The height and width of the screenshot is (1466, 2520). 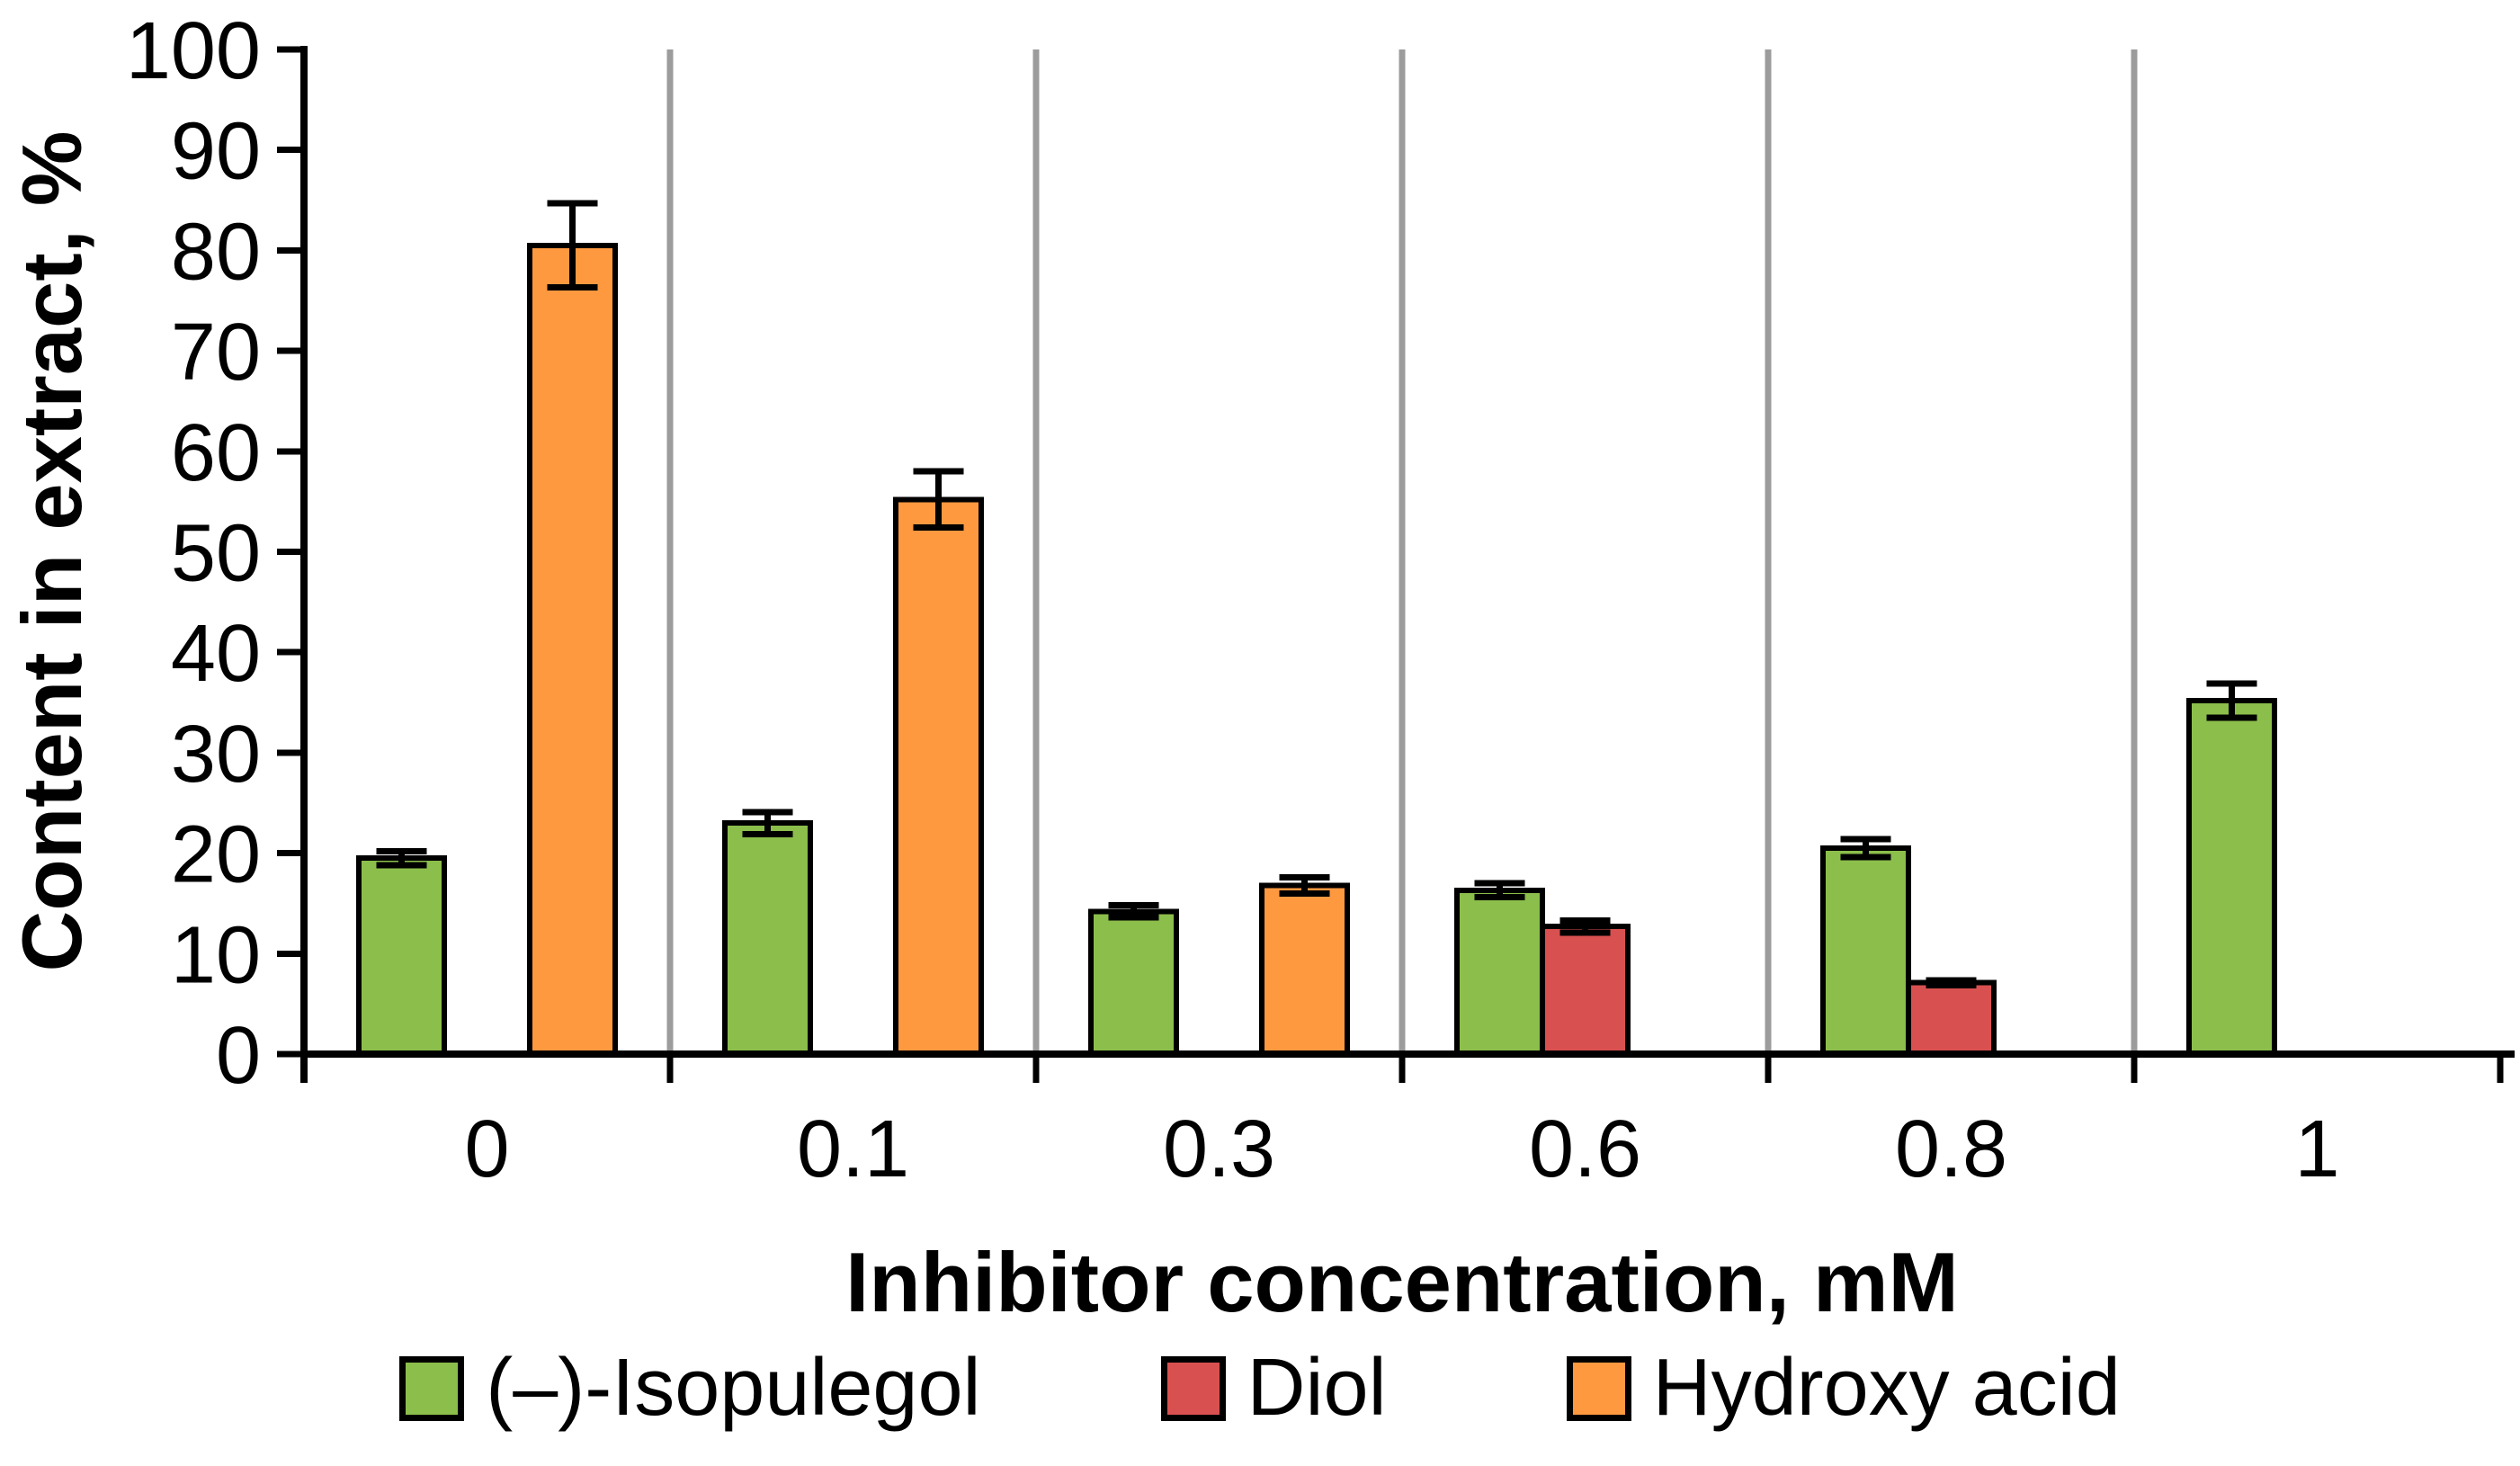 I want to click on bar-isopulegol-0.3, so click(x=1133, y=982).